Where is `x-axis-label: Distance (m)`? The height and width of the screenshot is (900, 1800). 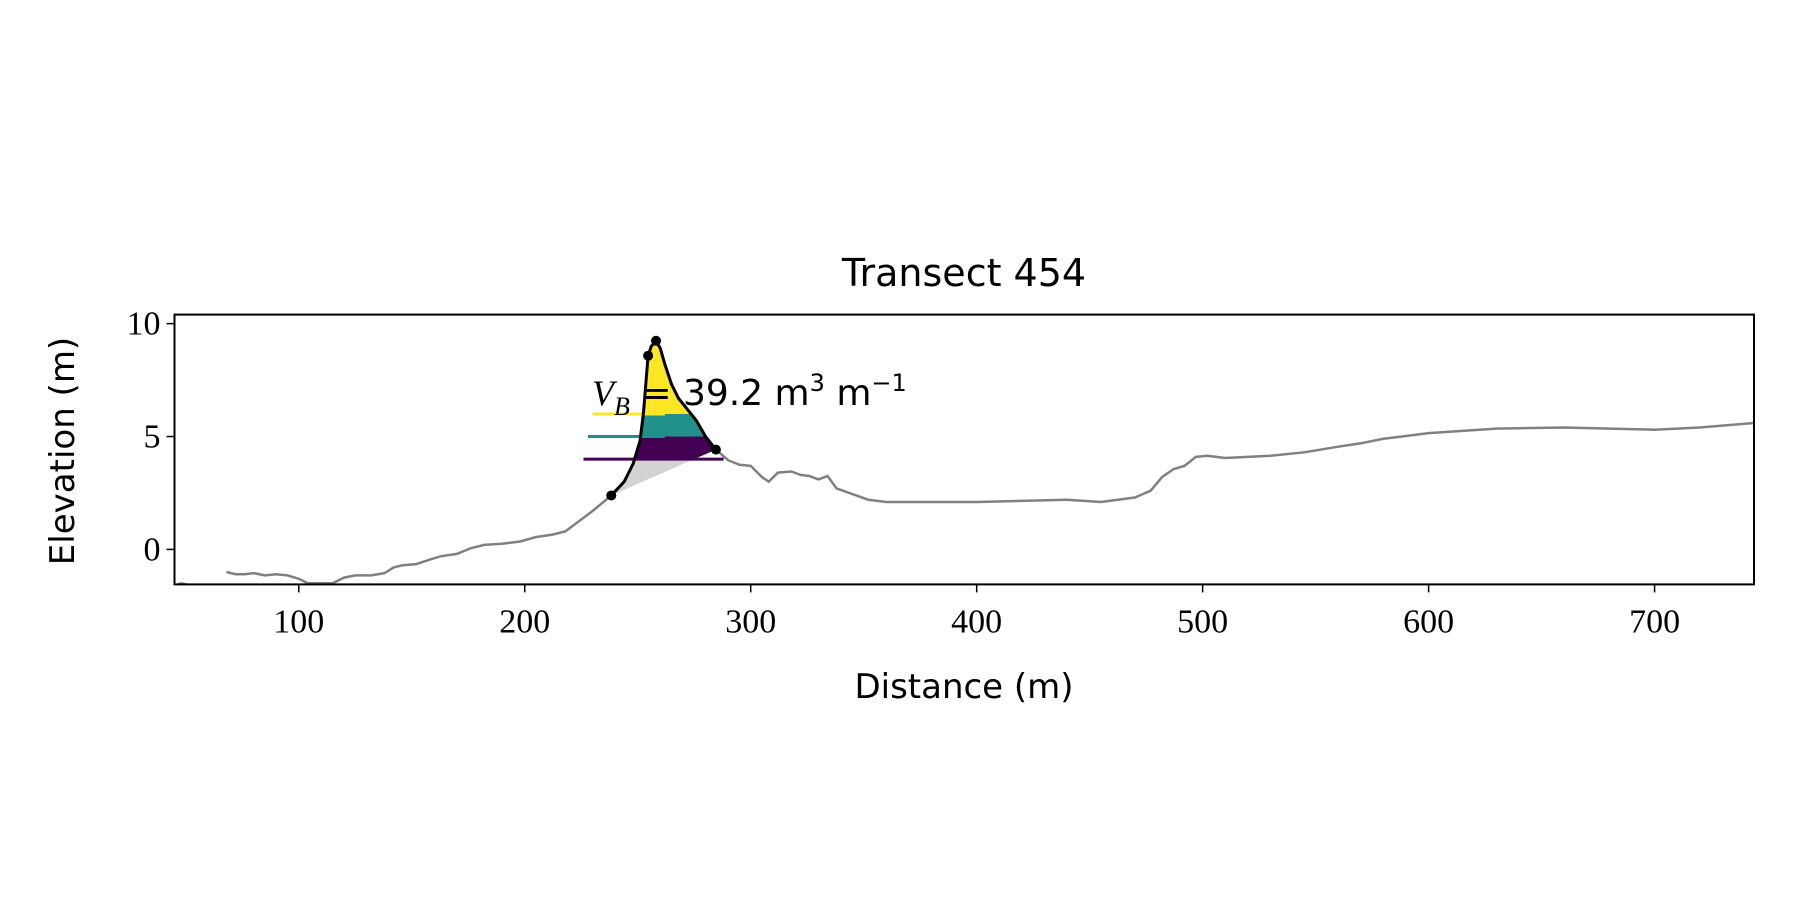 x-axis-label: Distance (m) is located at coordinates (963, 687).